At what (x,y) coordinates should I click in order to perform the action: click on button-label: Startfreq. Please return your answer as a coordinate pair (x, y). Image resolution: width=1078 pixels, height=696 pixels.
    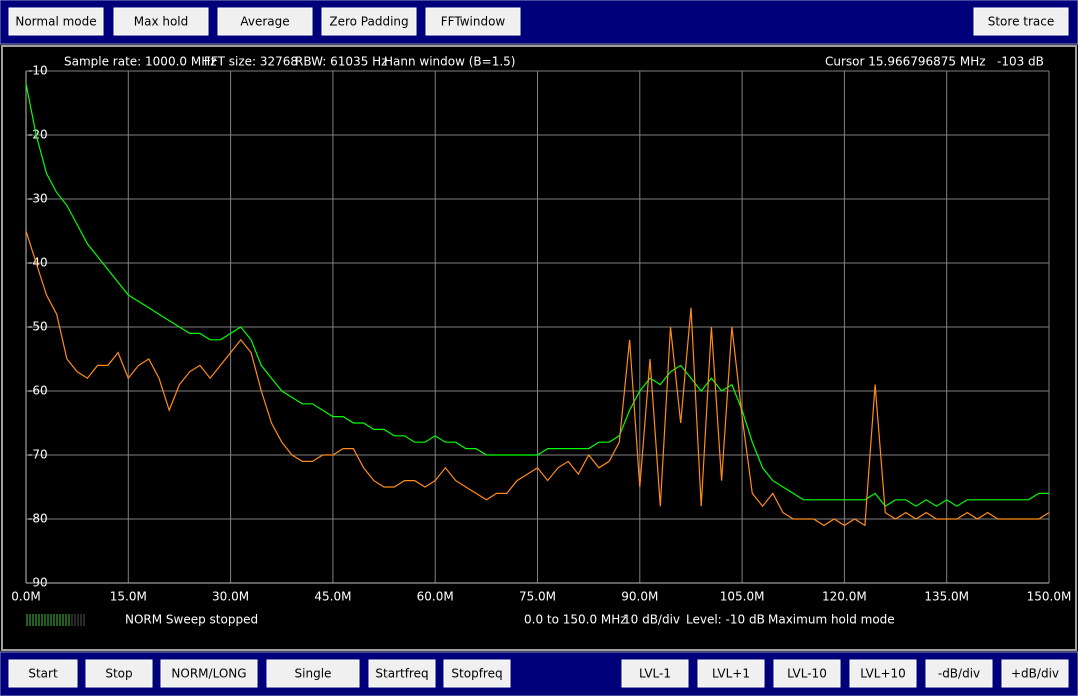
    Looking at the image, I should click on (401, 674).